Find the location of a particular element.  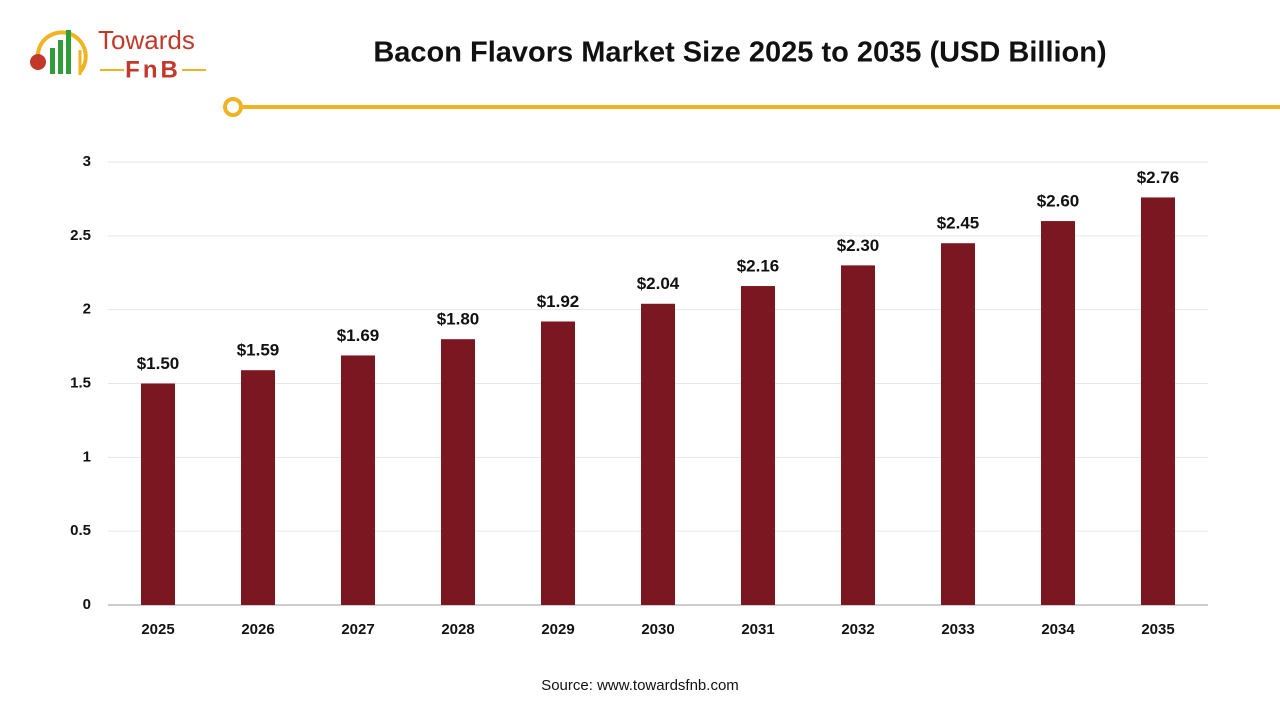

x-tick-label: 2030 is located at coordinates (657, 629).